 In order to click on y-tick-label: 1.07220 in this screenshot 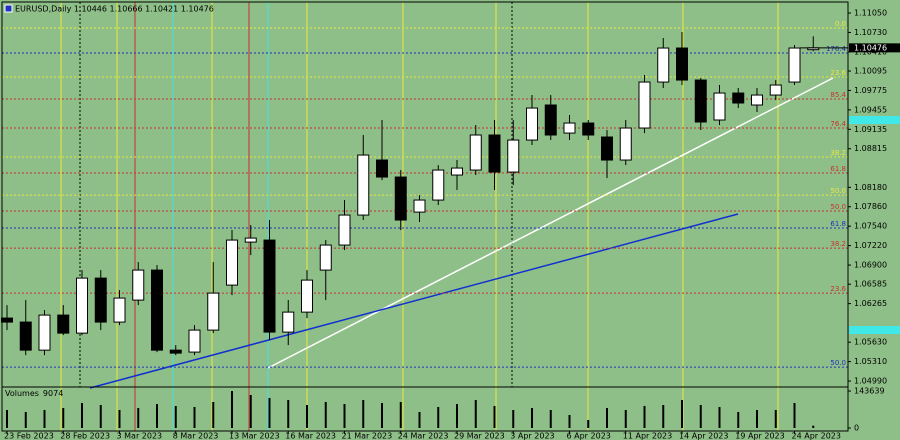, I will do `click(870, 245)`.